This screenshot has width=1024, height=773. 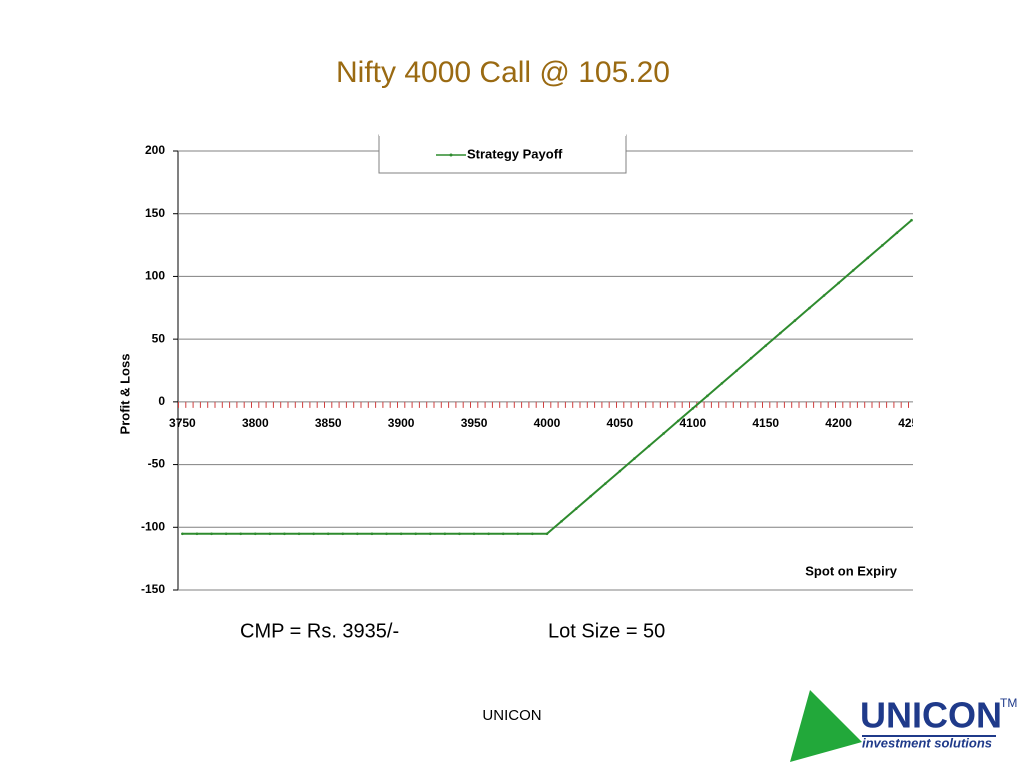 I want to click on x-tick-label: 4150, so click(x=765, y=423).